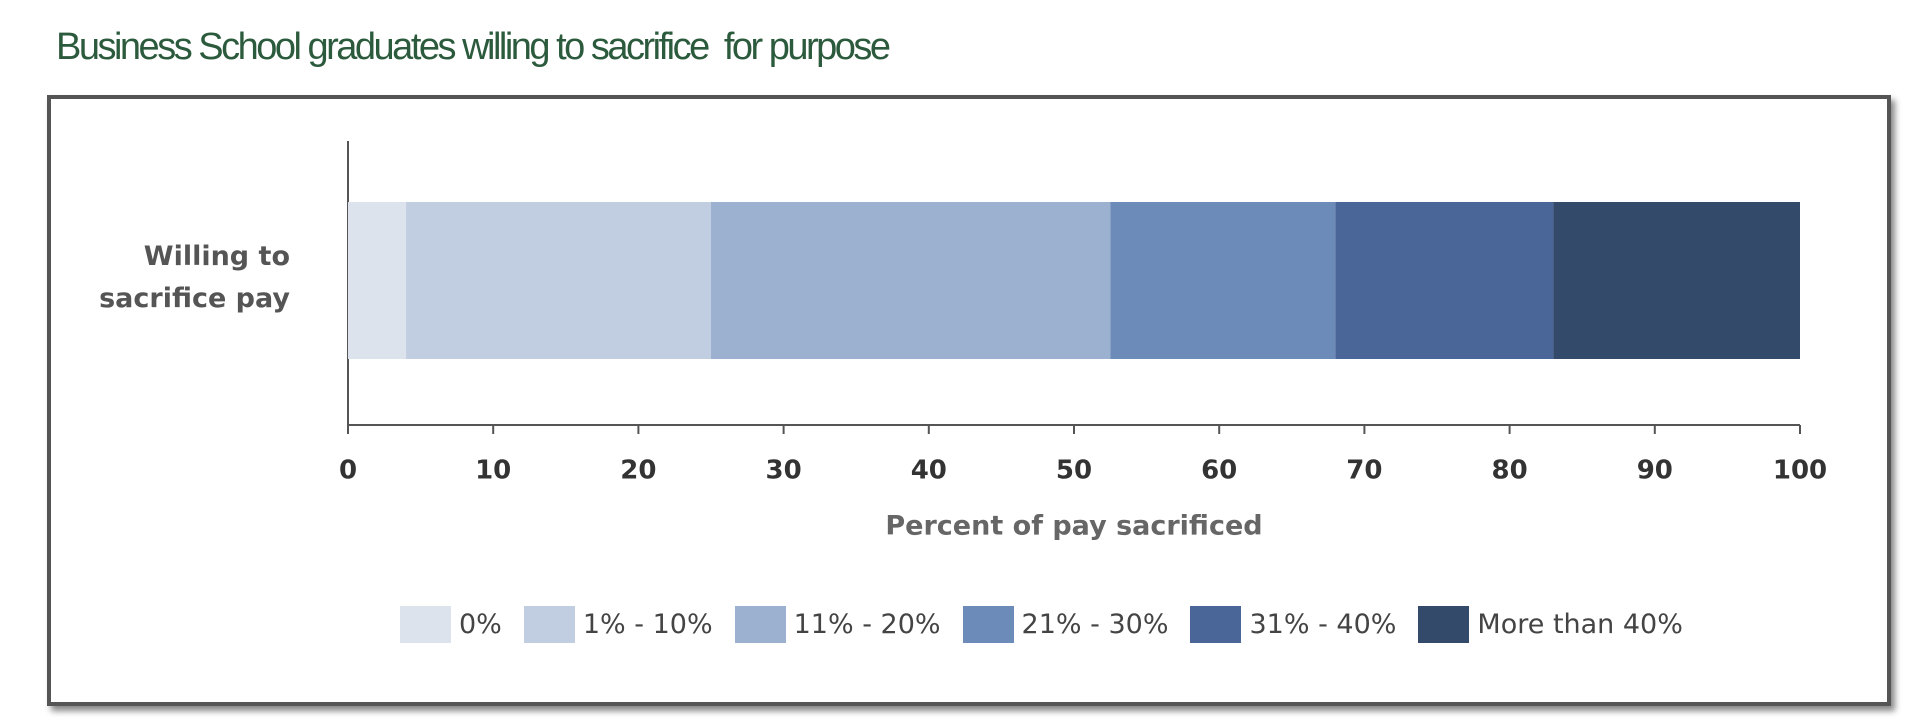 This screenshot has height=721, width=1920. What do you see at coordinates (1364, 471) in the screenshot?
I see `x-tick-label: 70` at bounding box center [1364, 471].